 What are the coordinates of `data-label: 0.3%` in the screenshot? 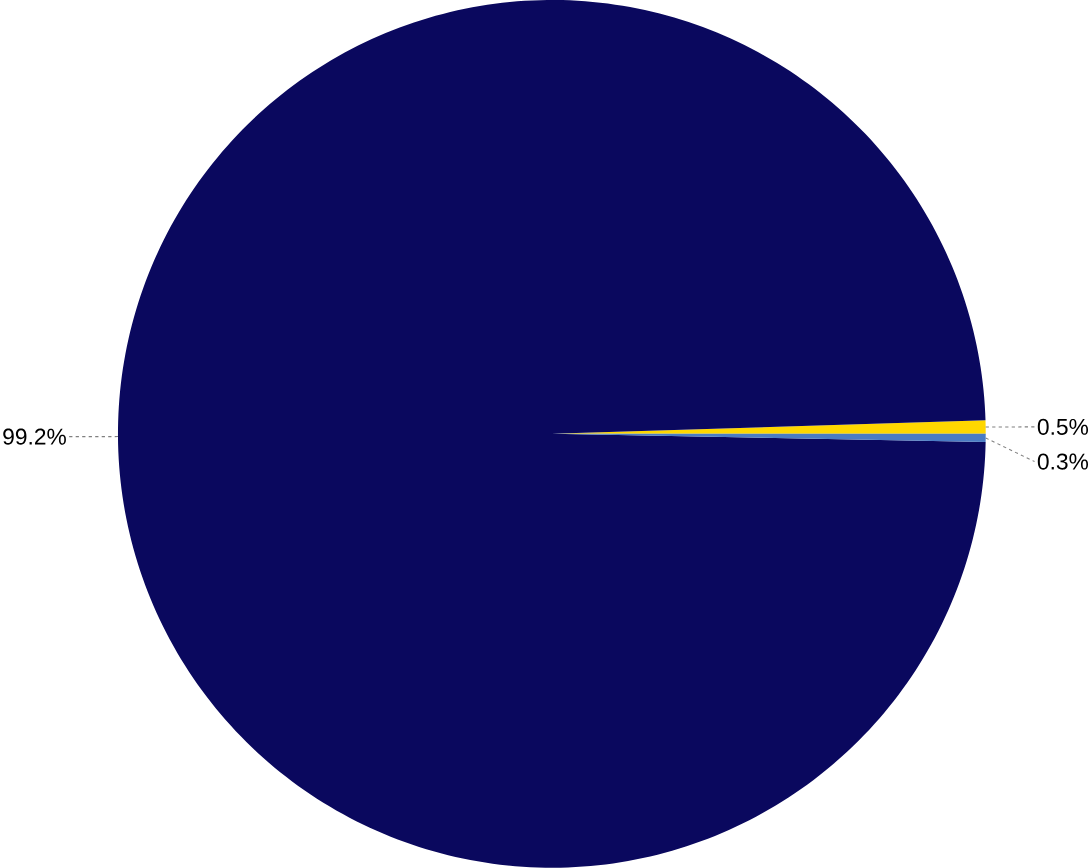 It's located at (1063, 461).